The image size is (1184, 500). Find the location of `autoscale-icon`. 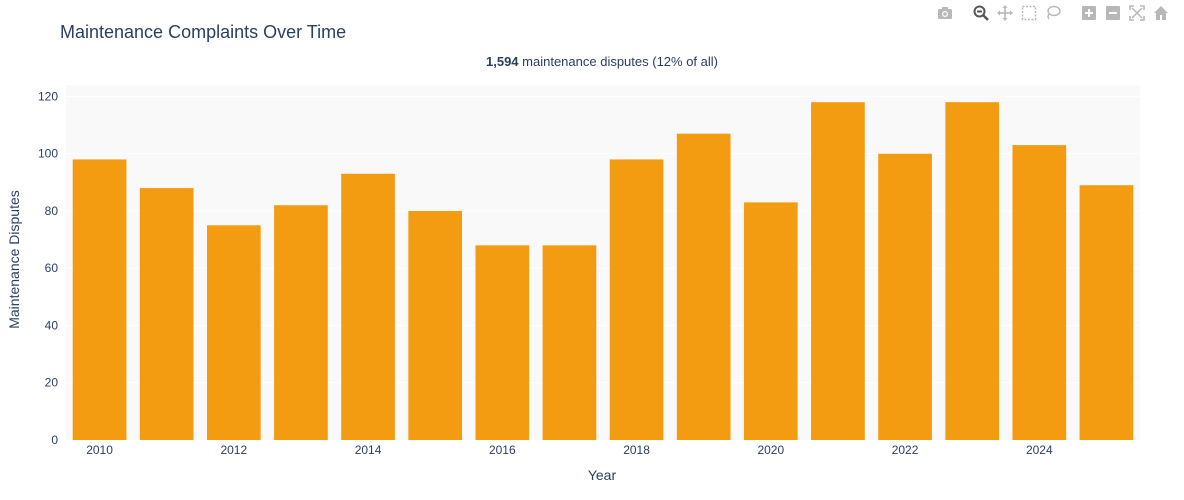

autoscale-icon is located at coordinates (1137, 13).